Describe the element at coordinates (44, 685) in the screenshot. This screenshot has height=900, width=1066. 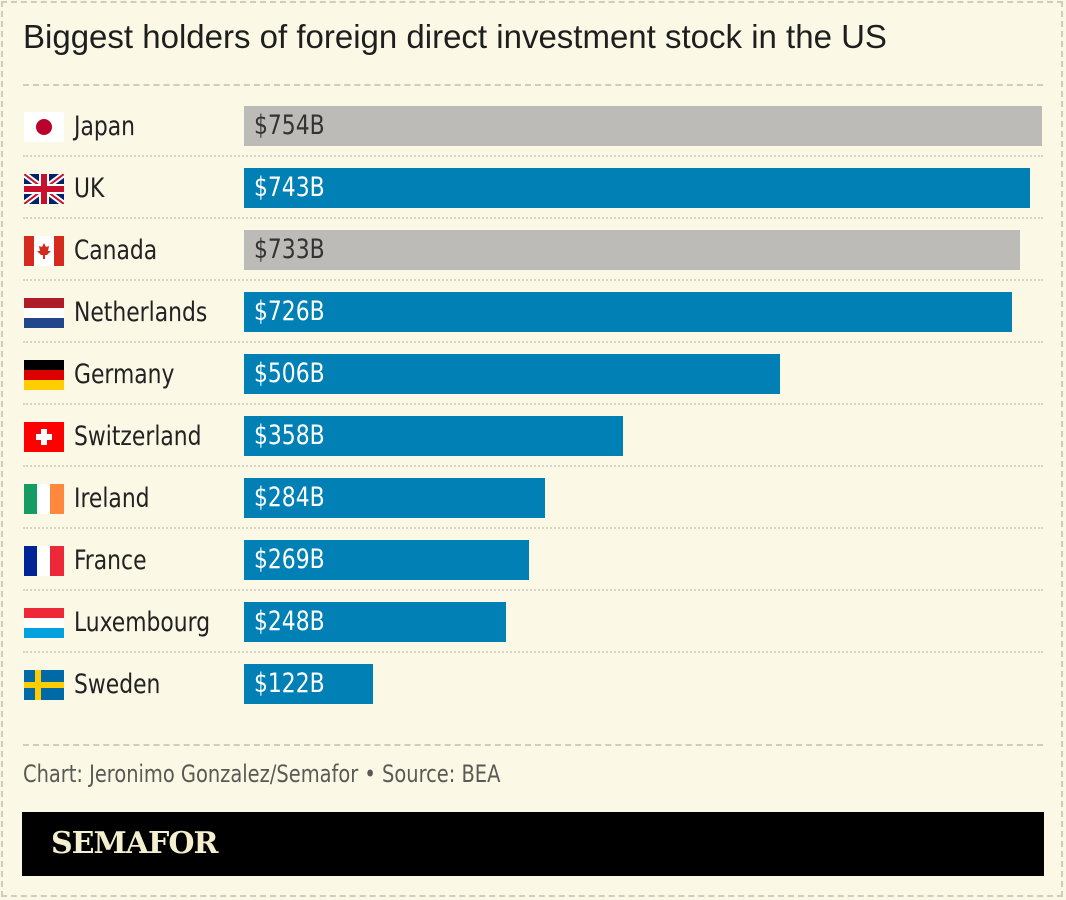
I see `sweden-flag-icon` at that location.